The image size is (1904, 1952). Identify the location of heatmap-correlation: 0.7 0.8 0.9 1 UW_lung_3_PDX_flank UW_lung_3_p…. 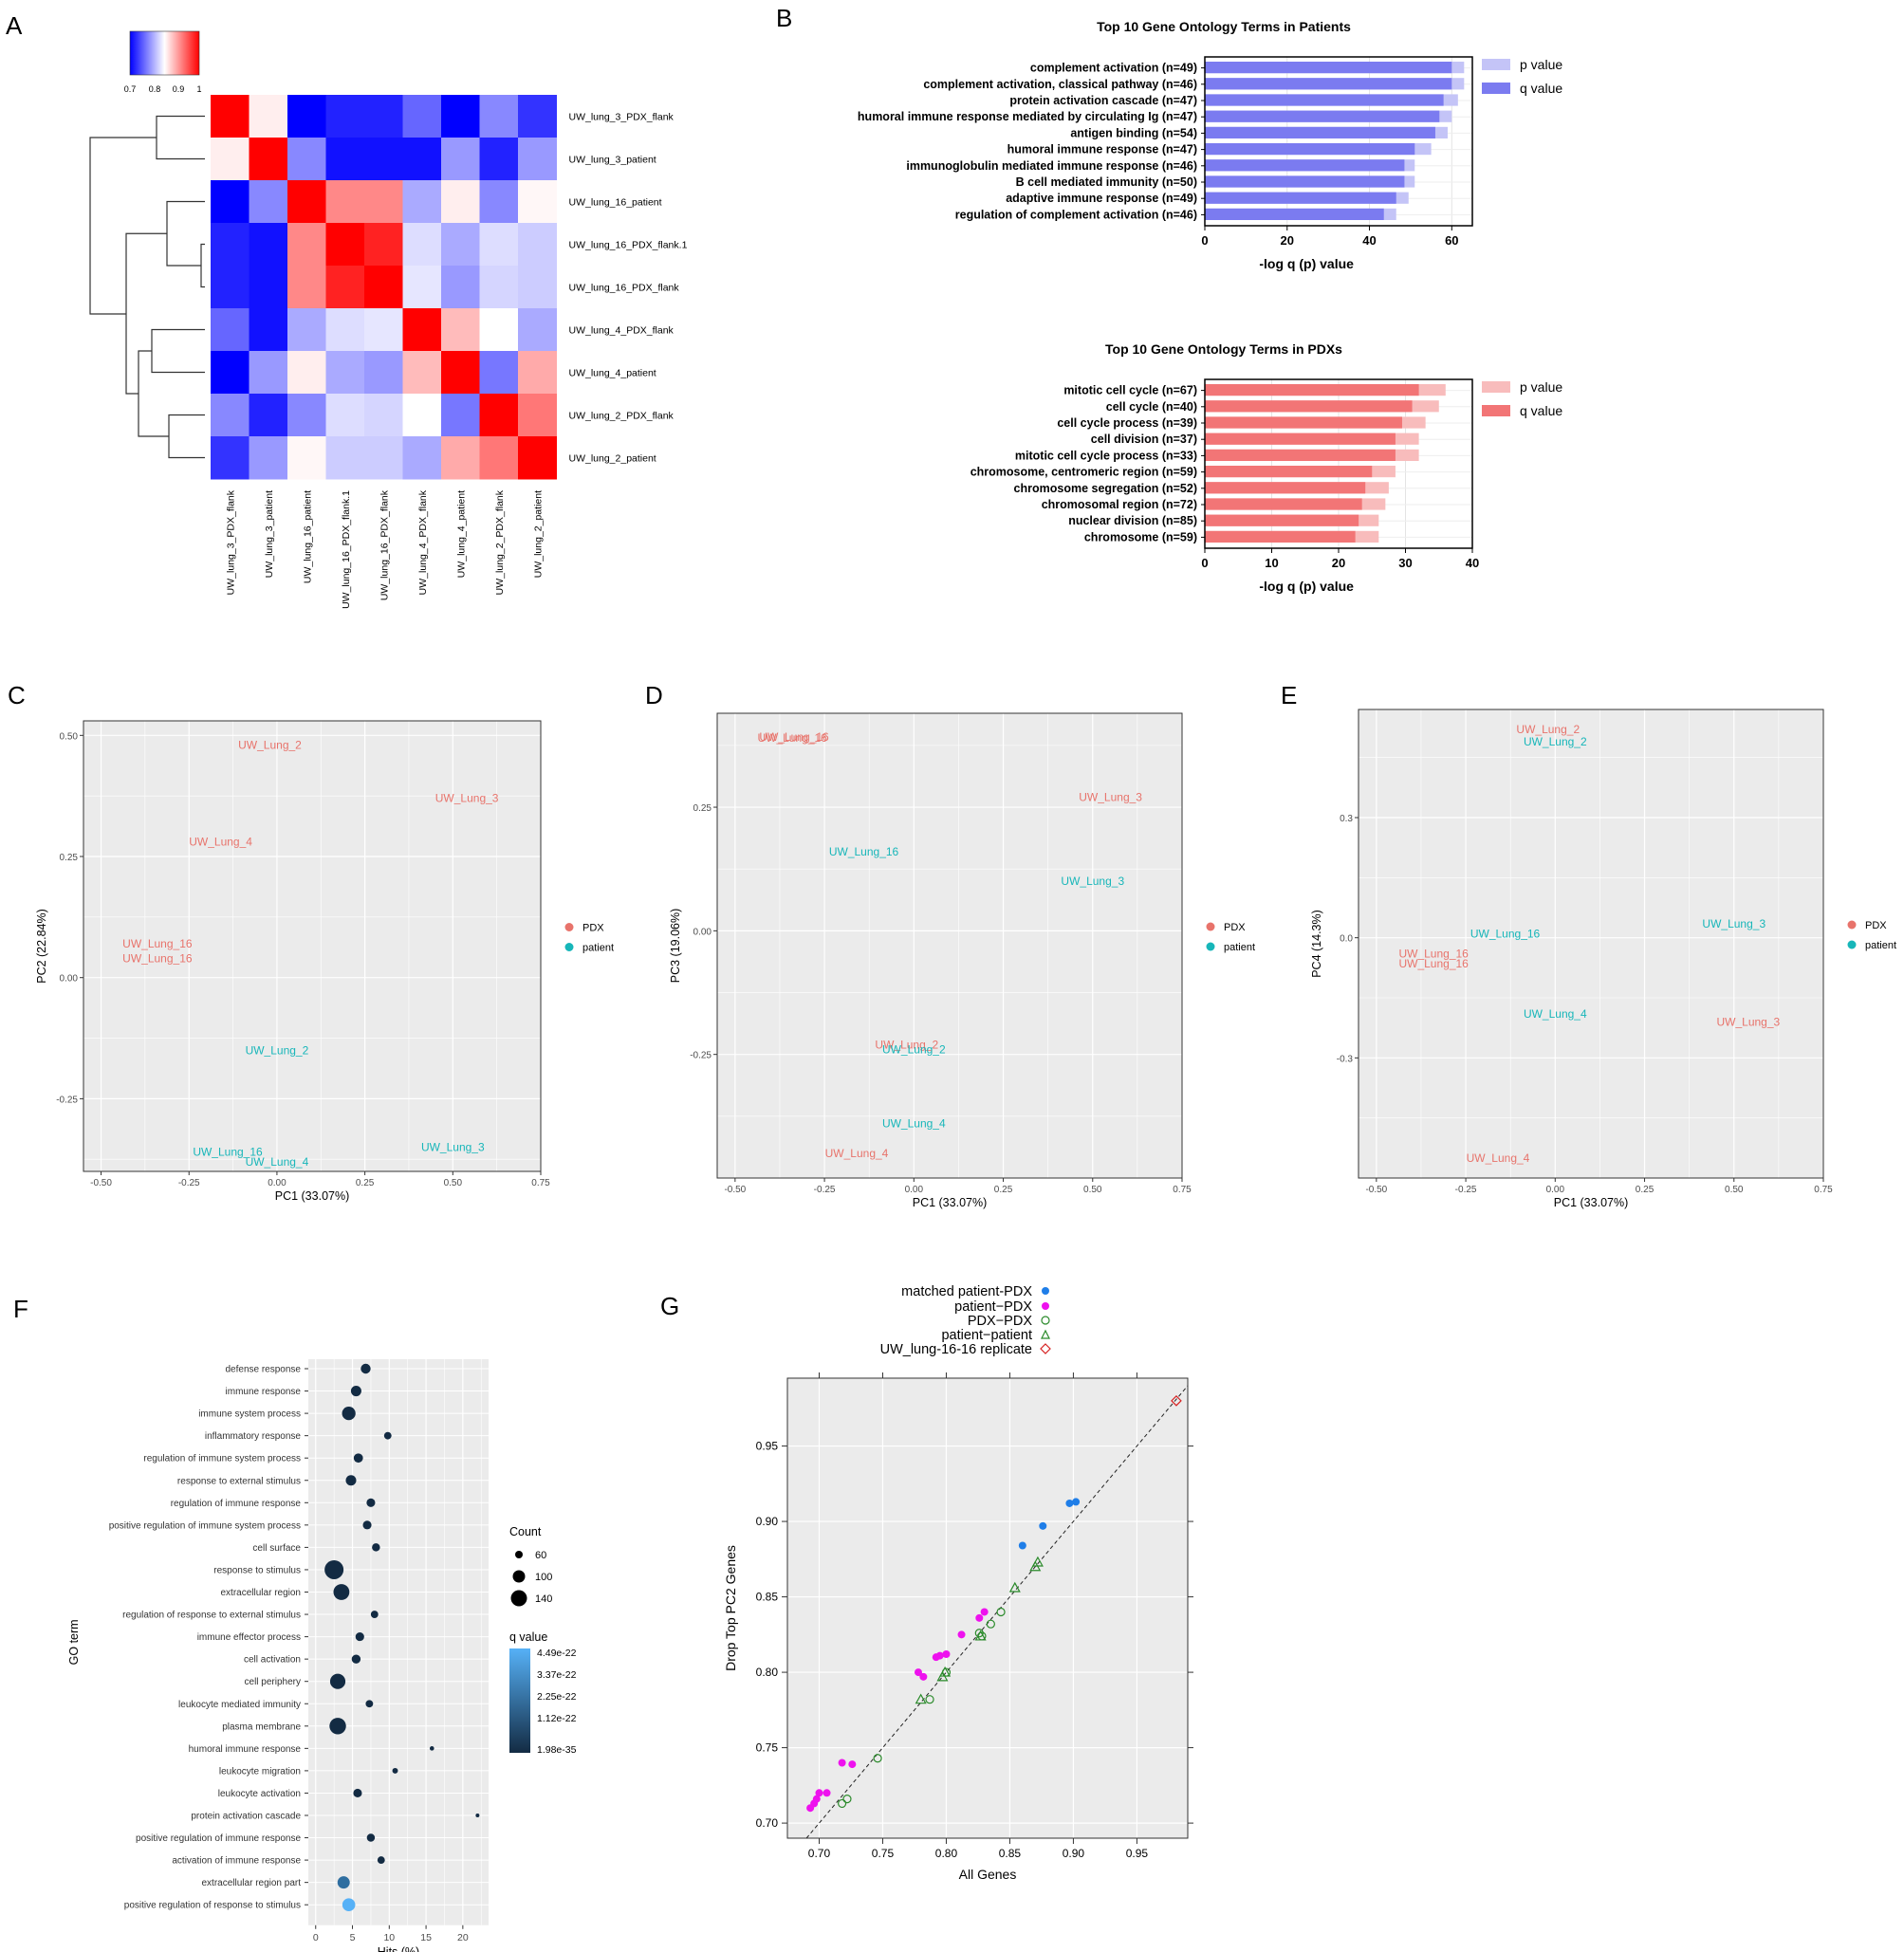
(388, 320).